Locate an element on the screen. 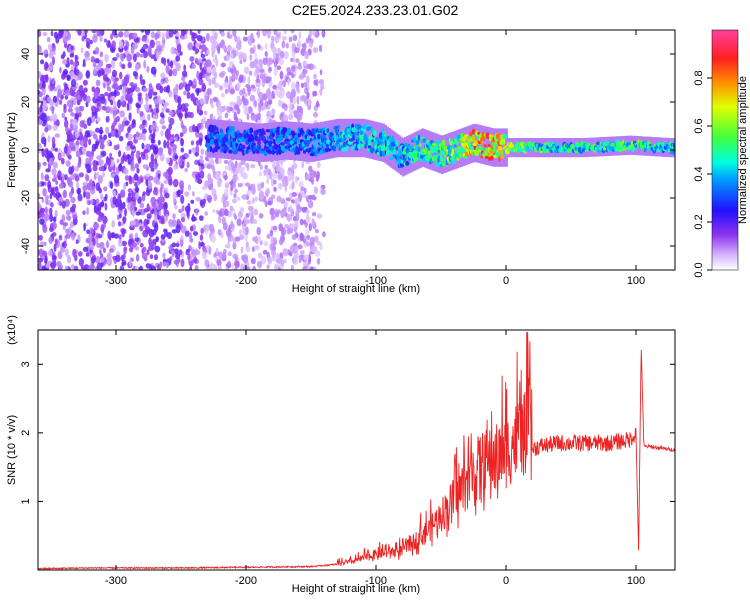 This screenshot has height=600, width=750. y-tick-label: 2 is located at coordinates (26, 433).